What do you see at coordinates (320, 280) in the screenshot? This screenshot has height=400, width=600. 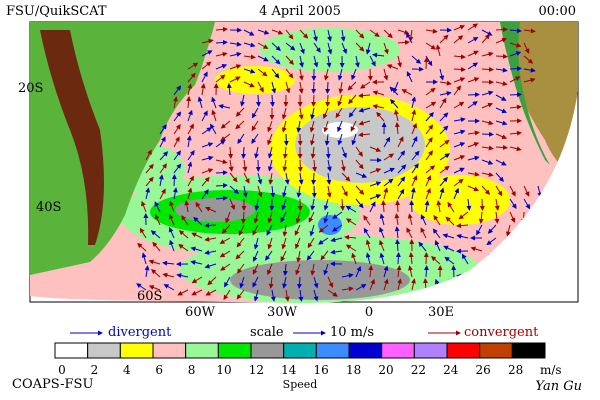 I see `speed-zone` at bounding box center [320, 280].